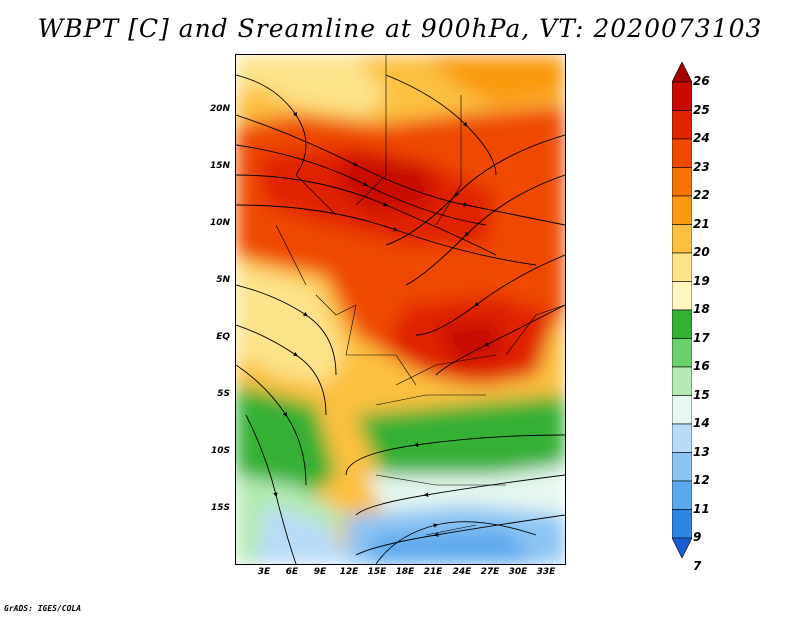 The height and width of the screenshot is (618, 800). What do you see at coordinates (462, 572) in the screenshot?
I see `lon-label-24e: 24E` at bounding box center [462, 572].